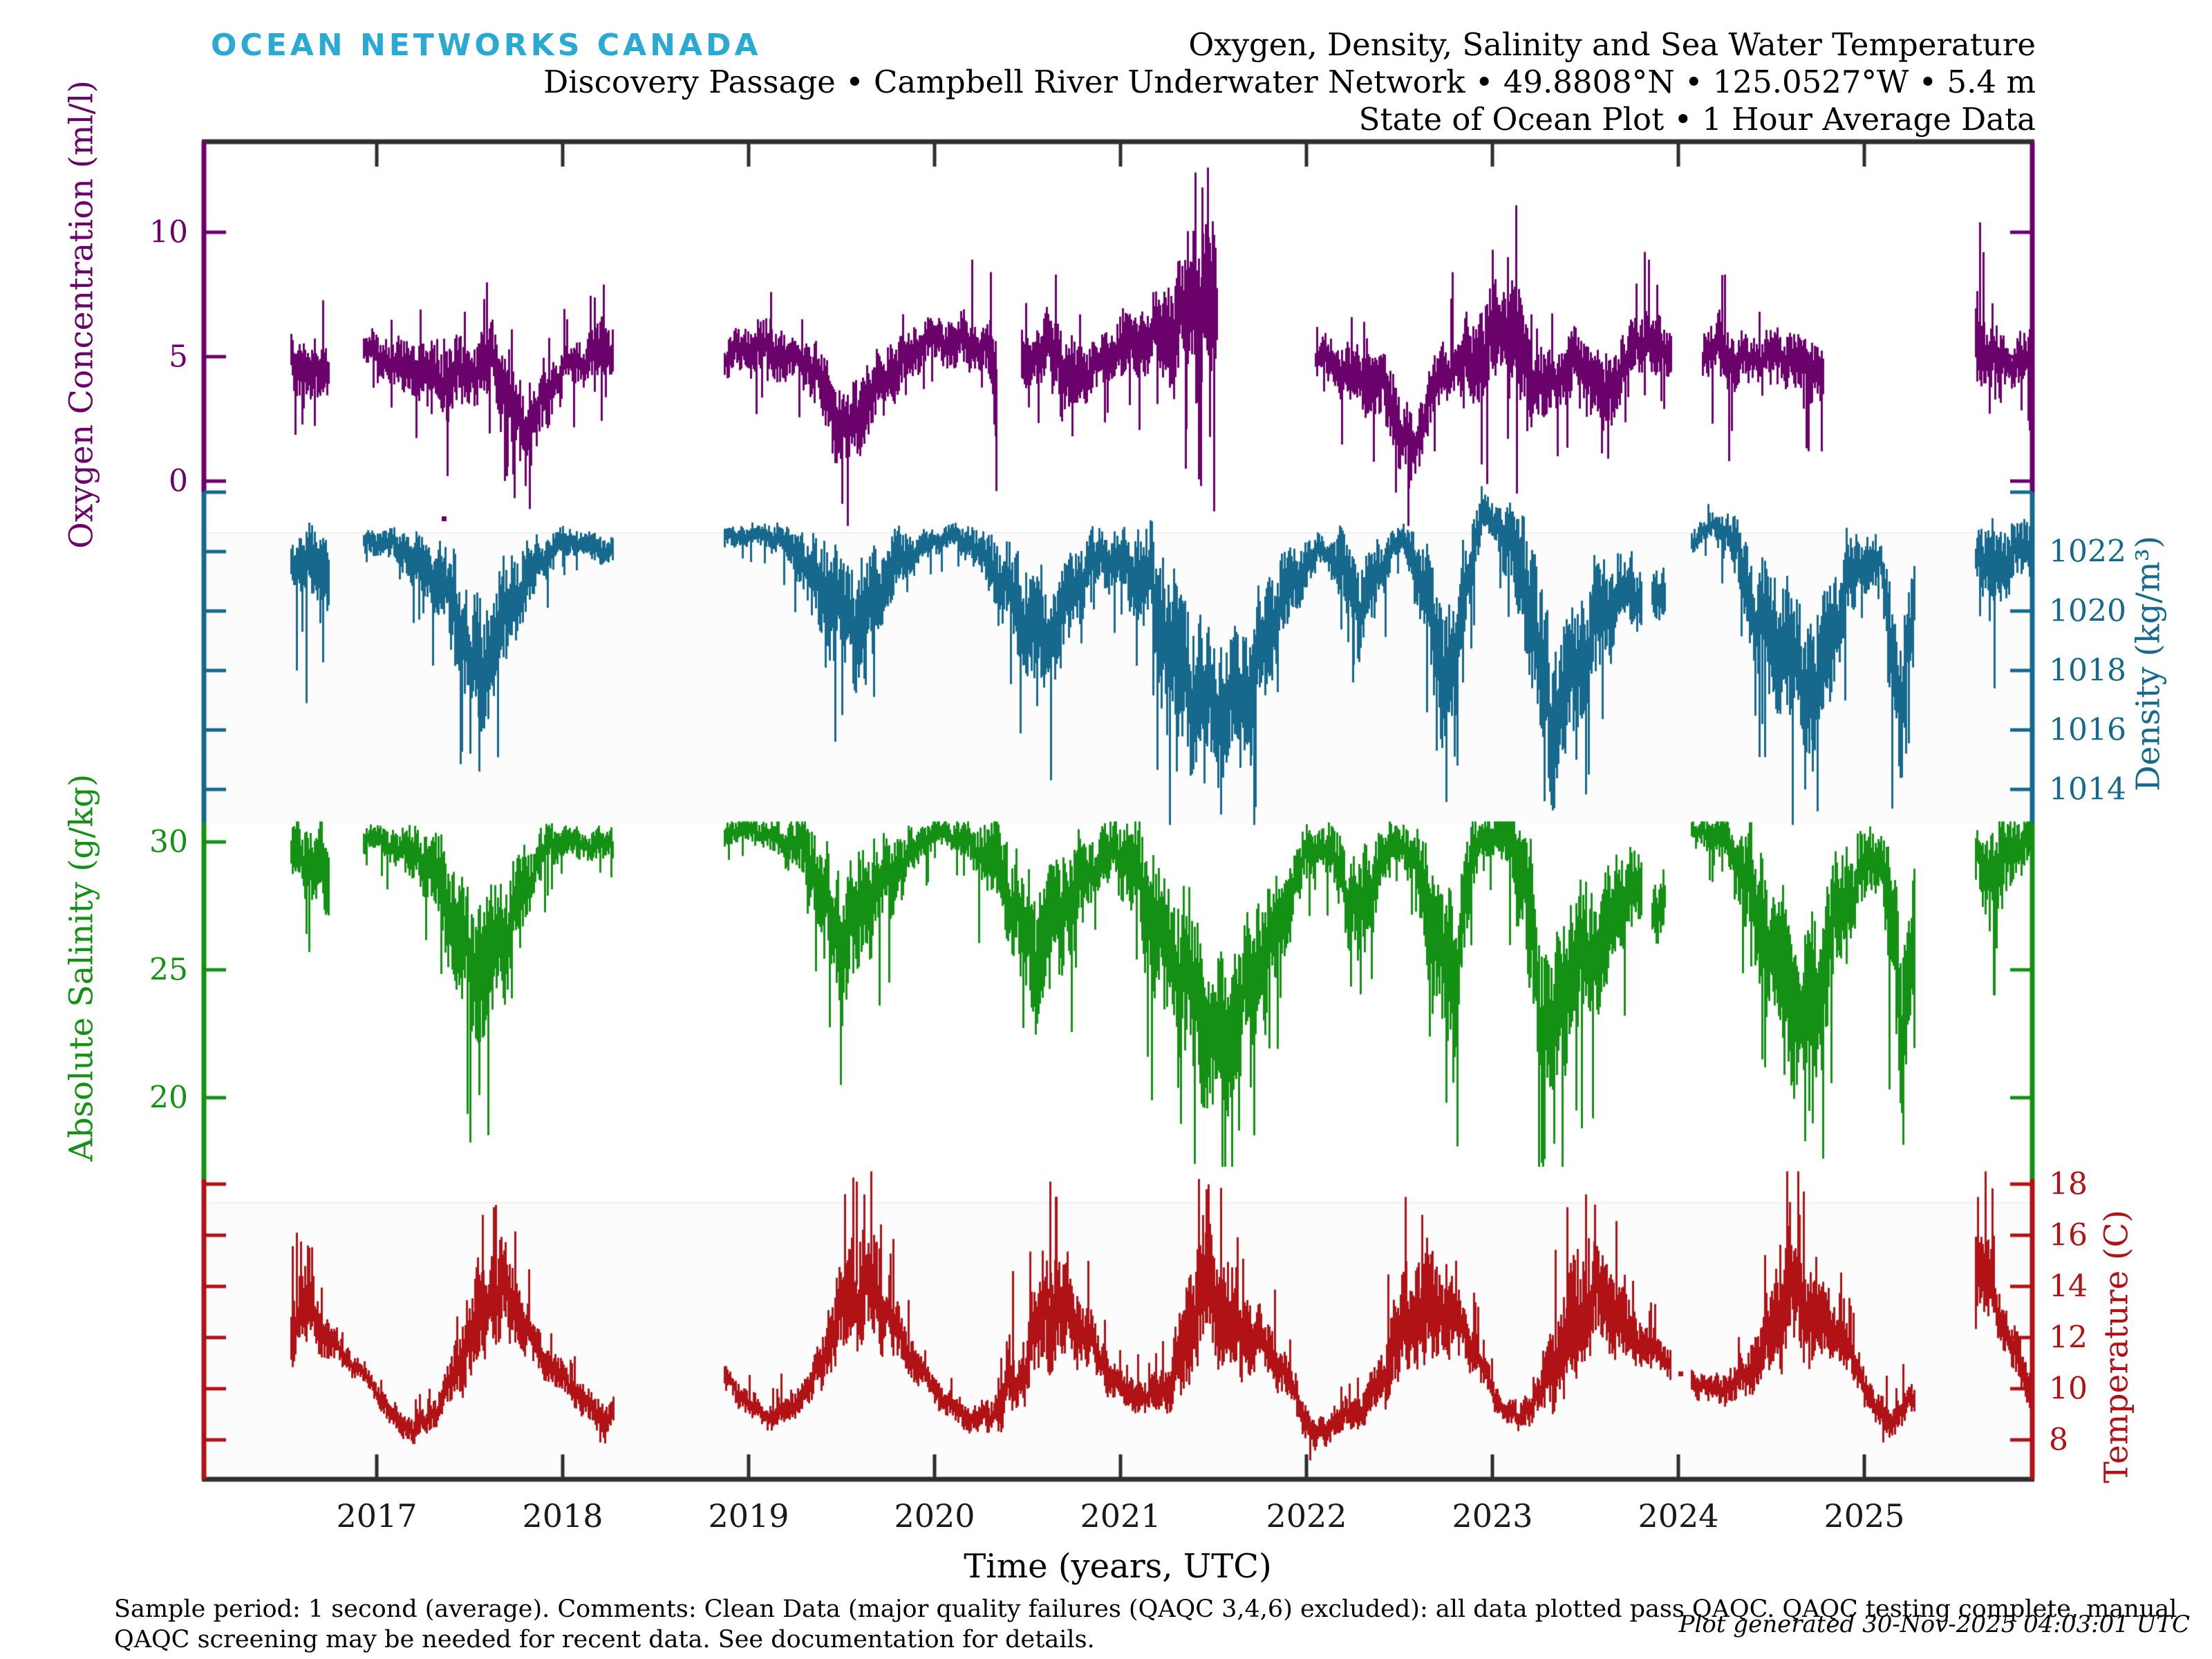 The height and width of the screenshot is (1659, 2212). What do you see at coordinates (178, 357) in the screenshot?
I see `oxygen-tick-label: 5` at bounding box center [178, 357].